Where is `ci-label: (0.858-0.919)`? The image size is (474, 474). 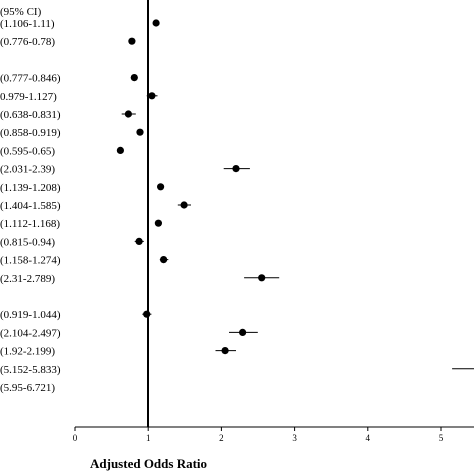 ci-label: (0.858-0.919) is located at coordinates (30, 133).